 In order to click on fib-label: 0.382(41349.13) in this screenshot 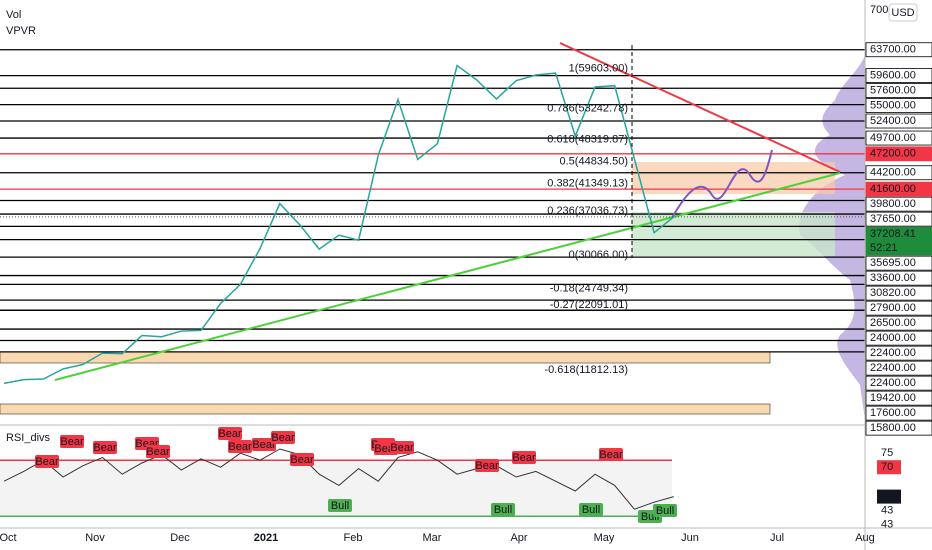, I will do `click(587, 184)`.